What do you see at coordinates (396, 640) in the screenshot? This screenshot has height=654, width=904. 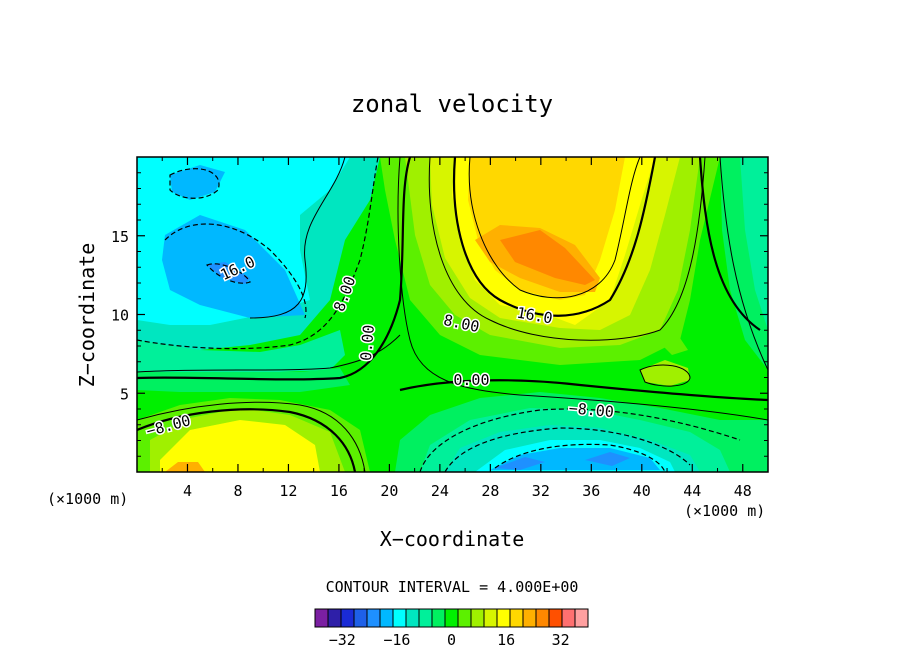 I see `colorbar-tick-label: −16` at bounding box center [396, 640].